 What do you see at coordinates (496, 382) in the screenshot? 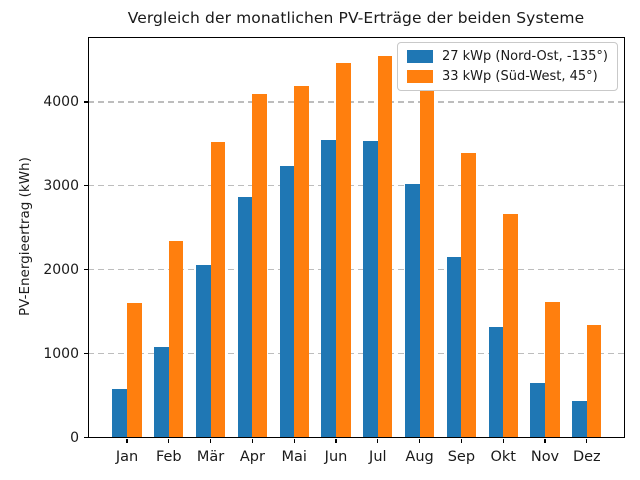
I see `bar-okt-series1` at bounding box center [496, 382].